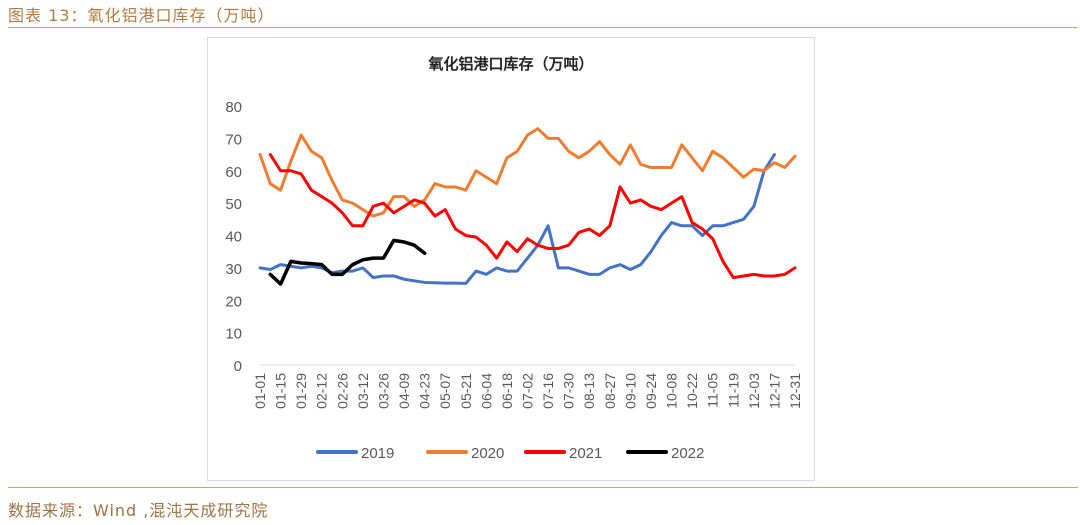  Describe the element at coordinates (754, 391) in the screenshot. I see `x-tick-label: 12-03` at that location.